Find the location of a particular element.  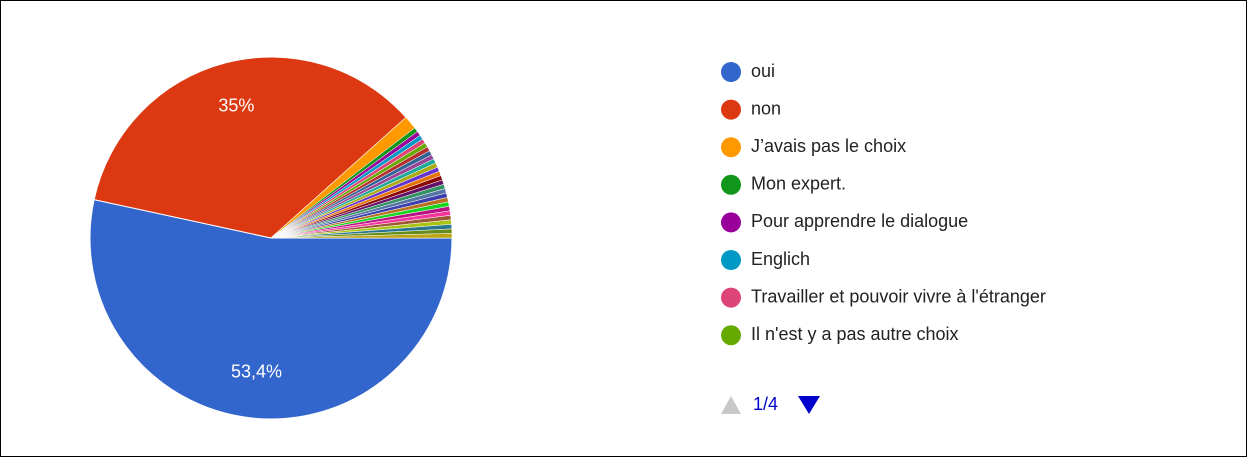

legend-label: oui is located at coordinates (763, 71).